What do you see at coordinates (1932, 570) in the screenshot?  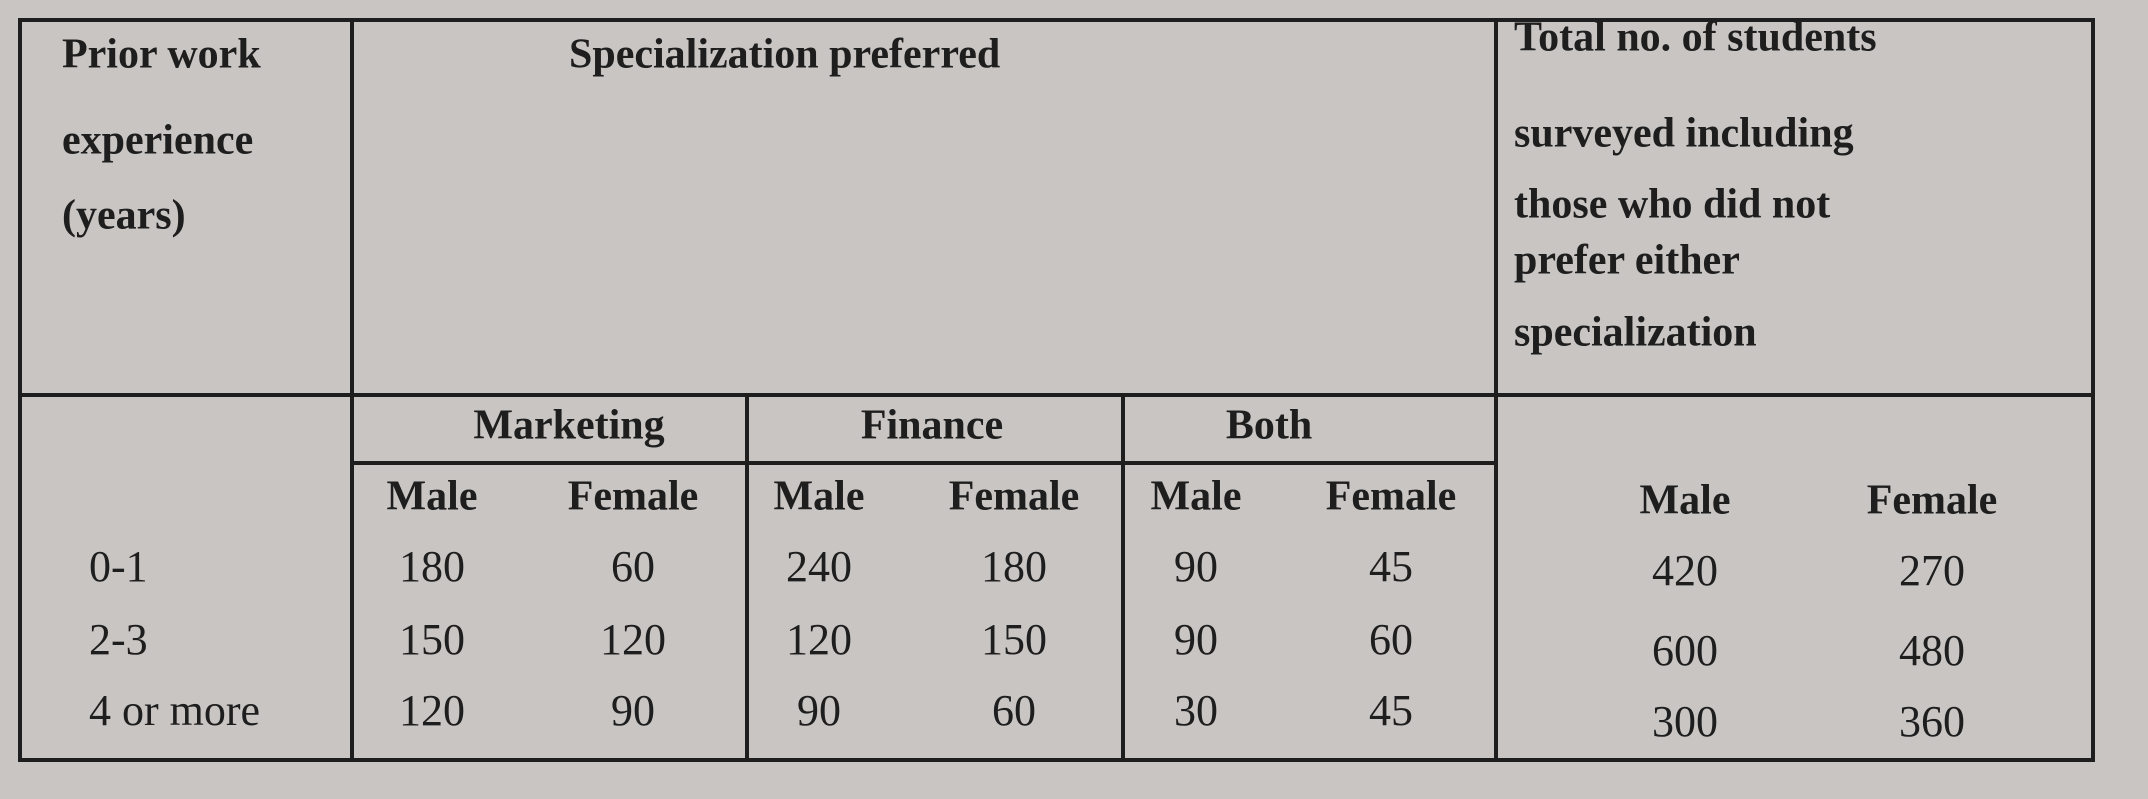 I see `total-value: 270` at bounding box center [1932, 570].